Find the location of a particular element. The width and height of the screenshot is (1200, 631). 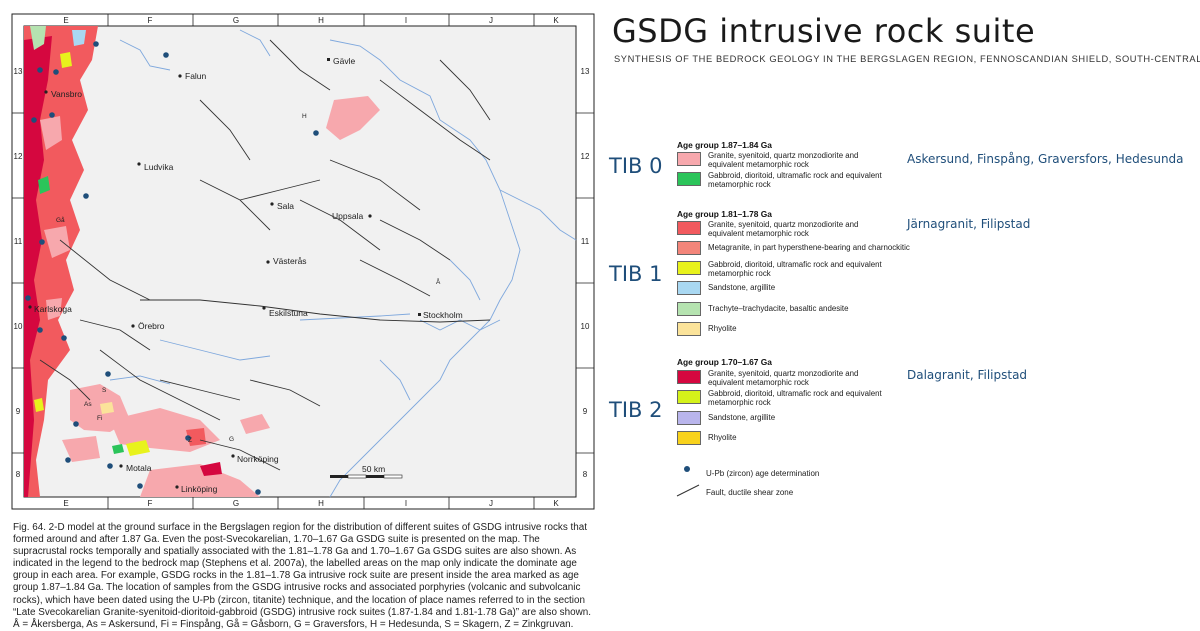

grid-row-right: 9 is located at coordinates (585, 411).